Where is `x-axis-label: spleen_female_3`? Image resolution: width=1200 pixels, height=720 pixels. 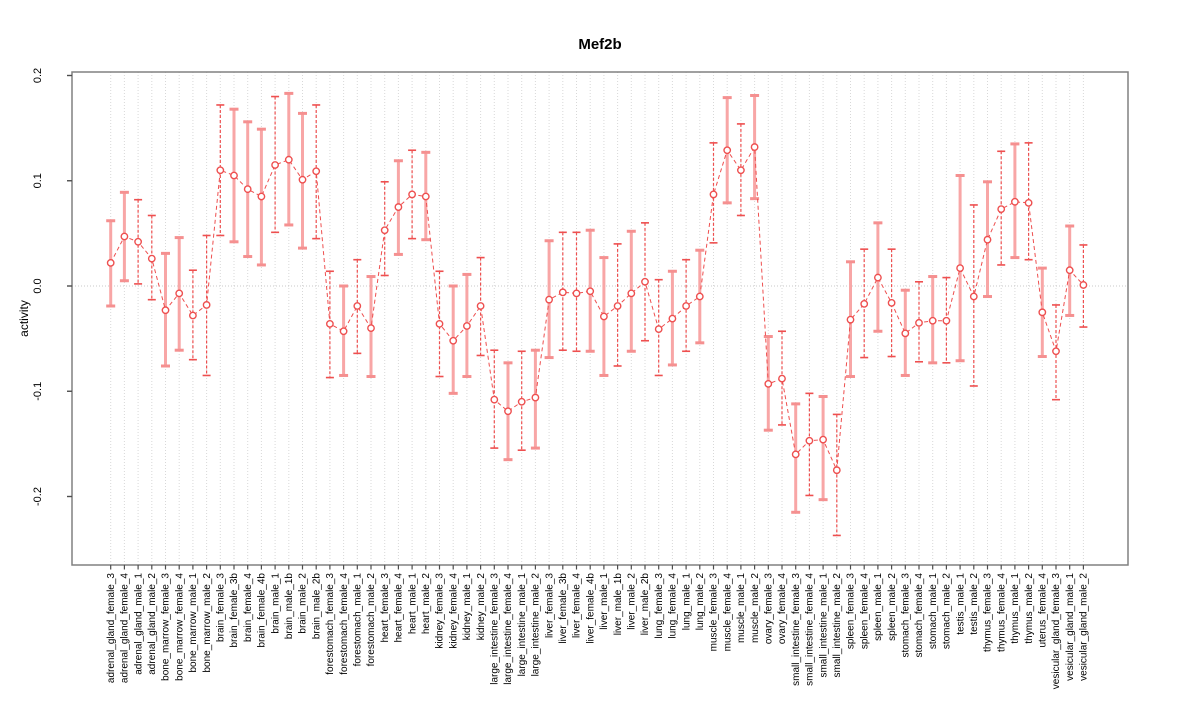 x-axis-label: spleen_female_3 is located at coordinates (851, 611).